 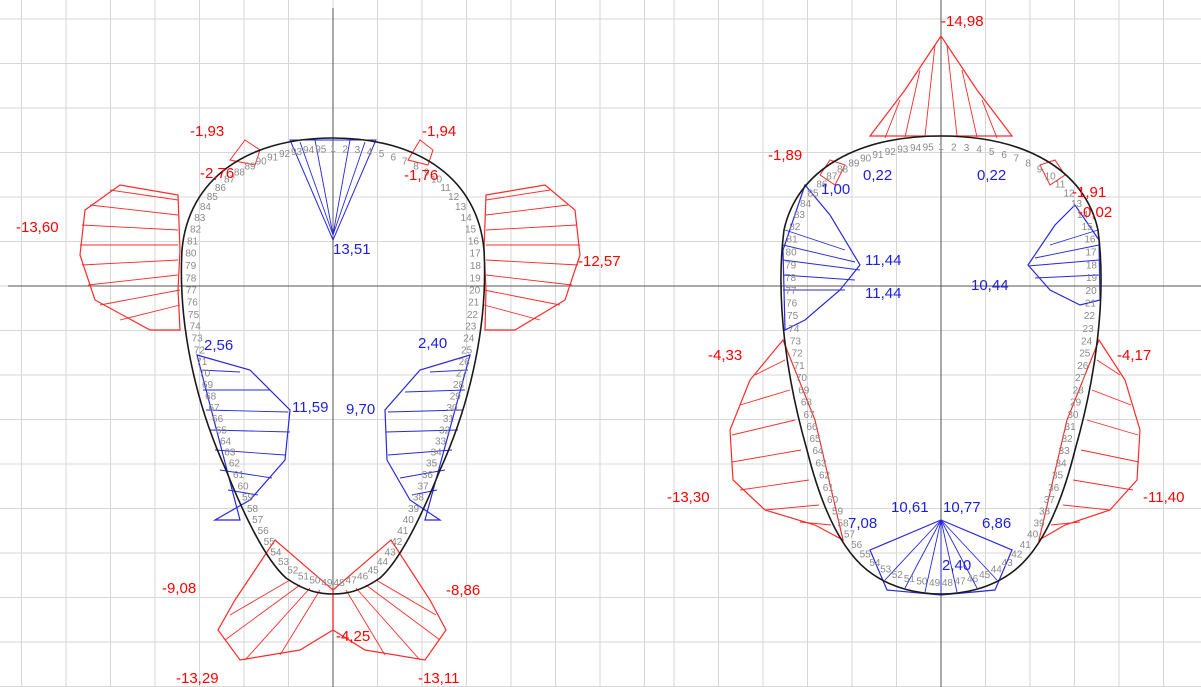 I want to click on node-number: 65, so click(x=815, y=439).